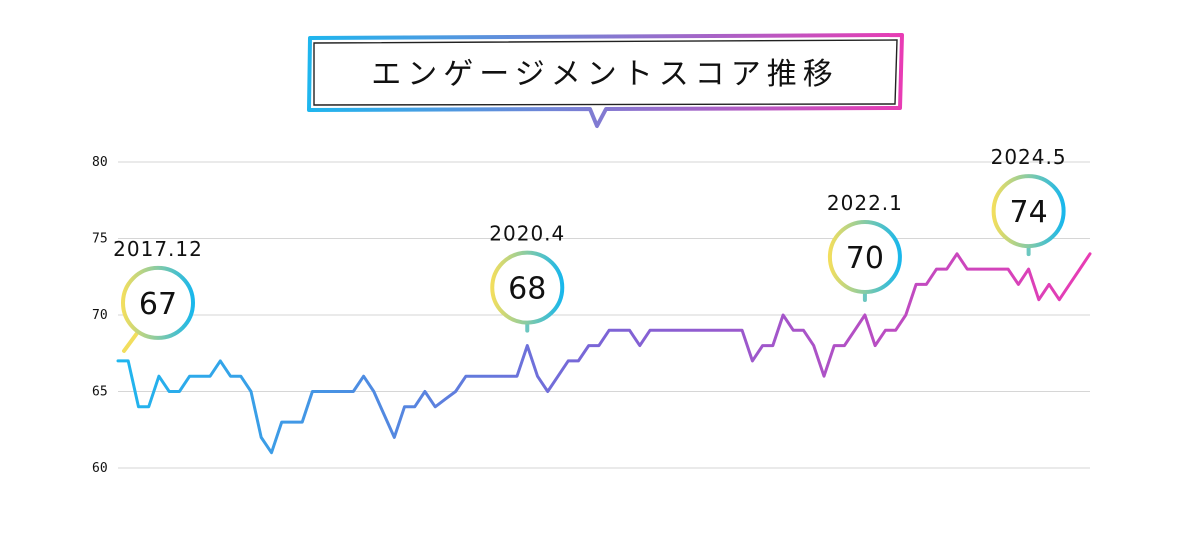 The width and height of the screenshot is (1200, 538). I want to click on annotation-date: 2022.1, so click(865, 203).